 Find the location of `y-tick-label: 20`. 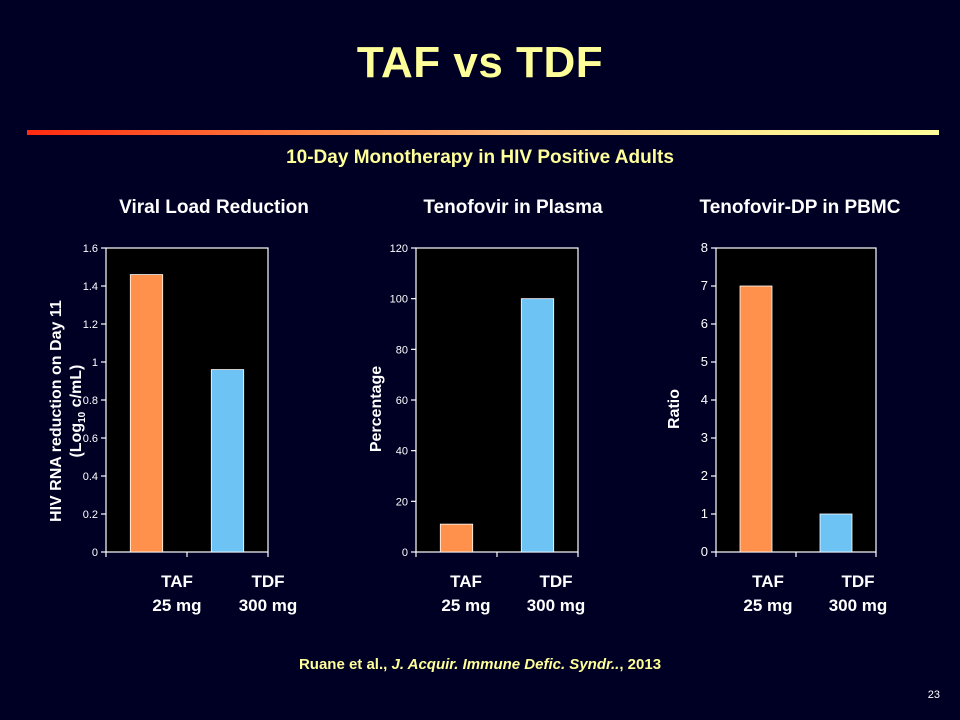

y-tick-label: 20 is located at coordinates (402, 502).